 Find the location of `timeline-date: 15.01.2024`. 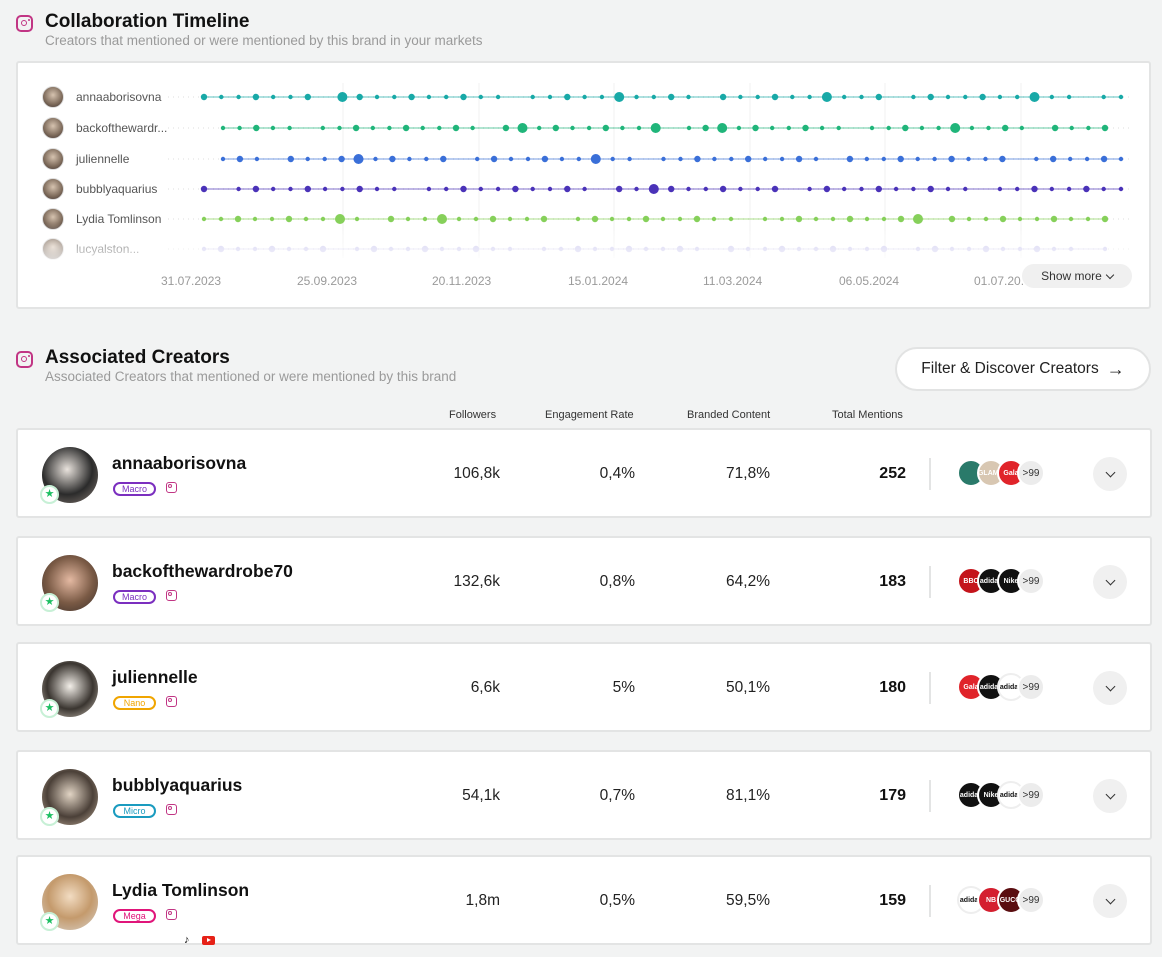

timeline-date: 15.01.2024 is located at coordinates (598, 281).